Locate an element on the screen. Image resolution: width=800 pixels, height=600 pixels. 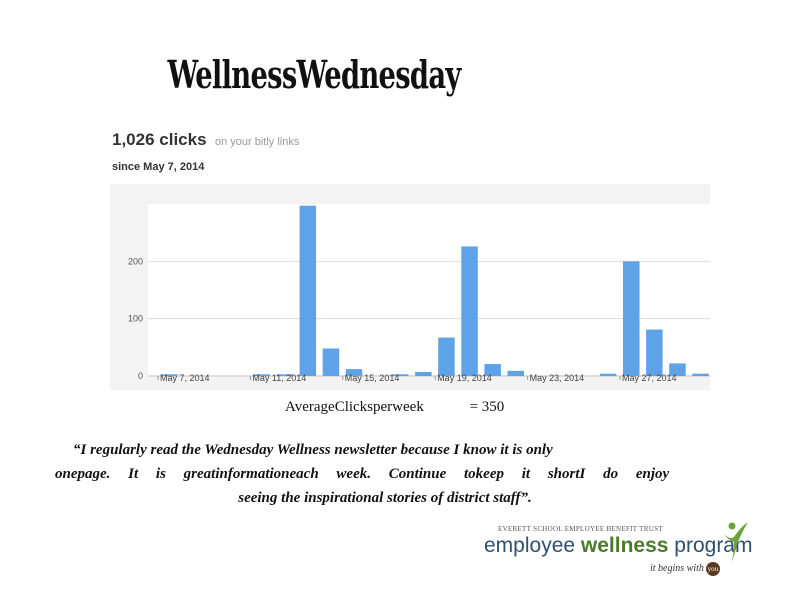
bar-may-18-2014 is located at coordinates (423, 373).